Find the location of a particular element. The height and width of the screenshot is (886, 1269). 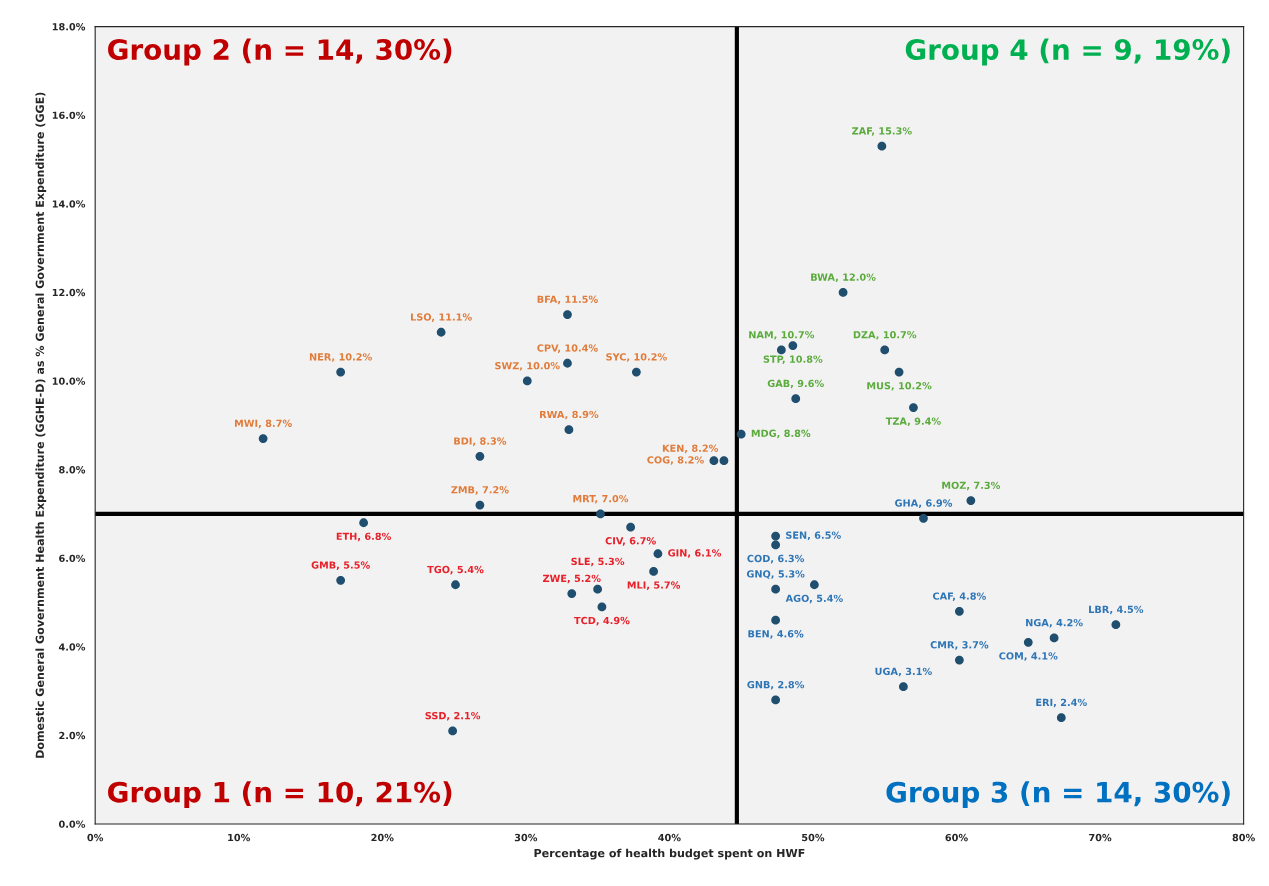

annotation: Group 3 (n = 14, 30%) is located at coordinates (1058, 795).